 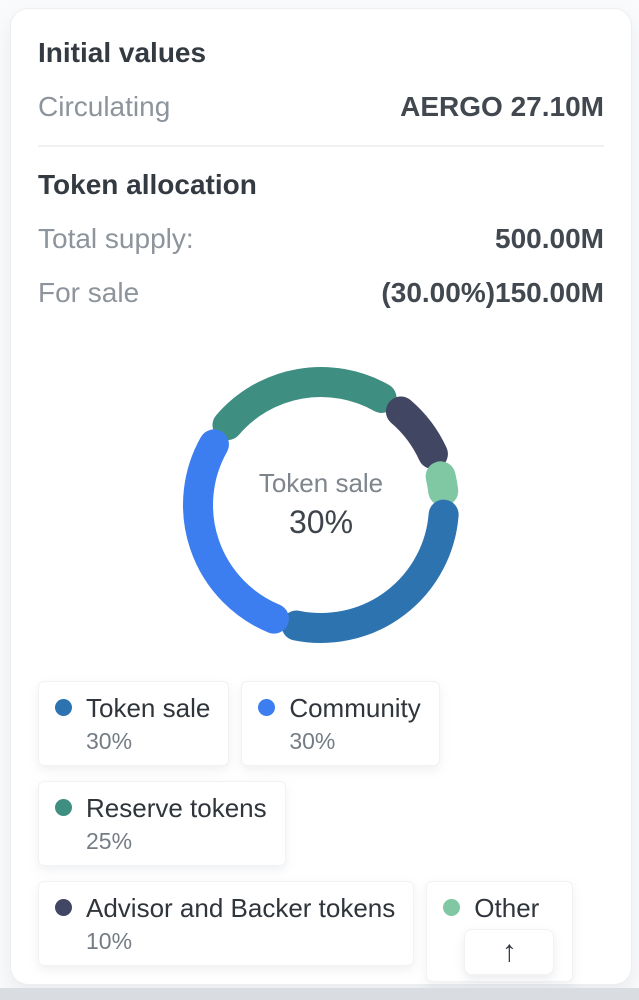 What do you see at coordinates (507, 908) in the screenshot?
I see `legend-label: Other` at bounding box center [507, 908].